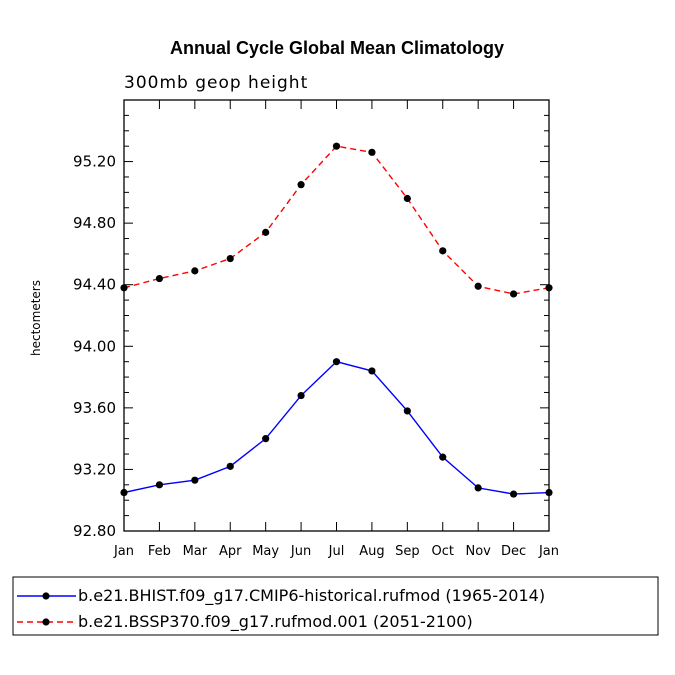 This screenshot has width=675, height=675. I want to click on x-tick-label: Jun, so click(300, 551).